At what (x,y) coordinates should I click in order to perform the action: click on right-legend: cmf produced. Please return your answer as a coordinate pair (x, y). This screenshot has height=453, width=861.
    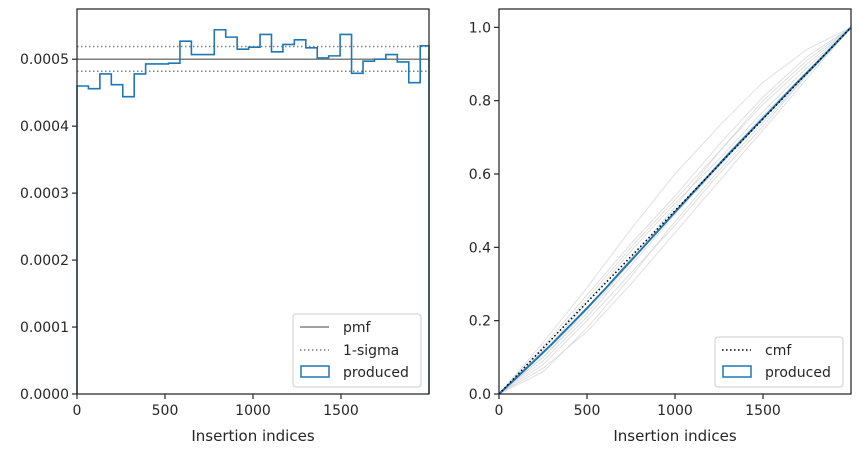
    Looking at the image, I should click on (779, 362).